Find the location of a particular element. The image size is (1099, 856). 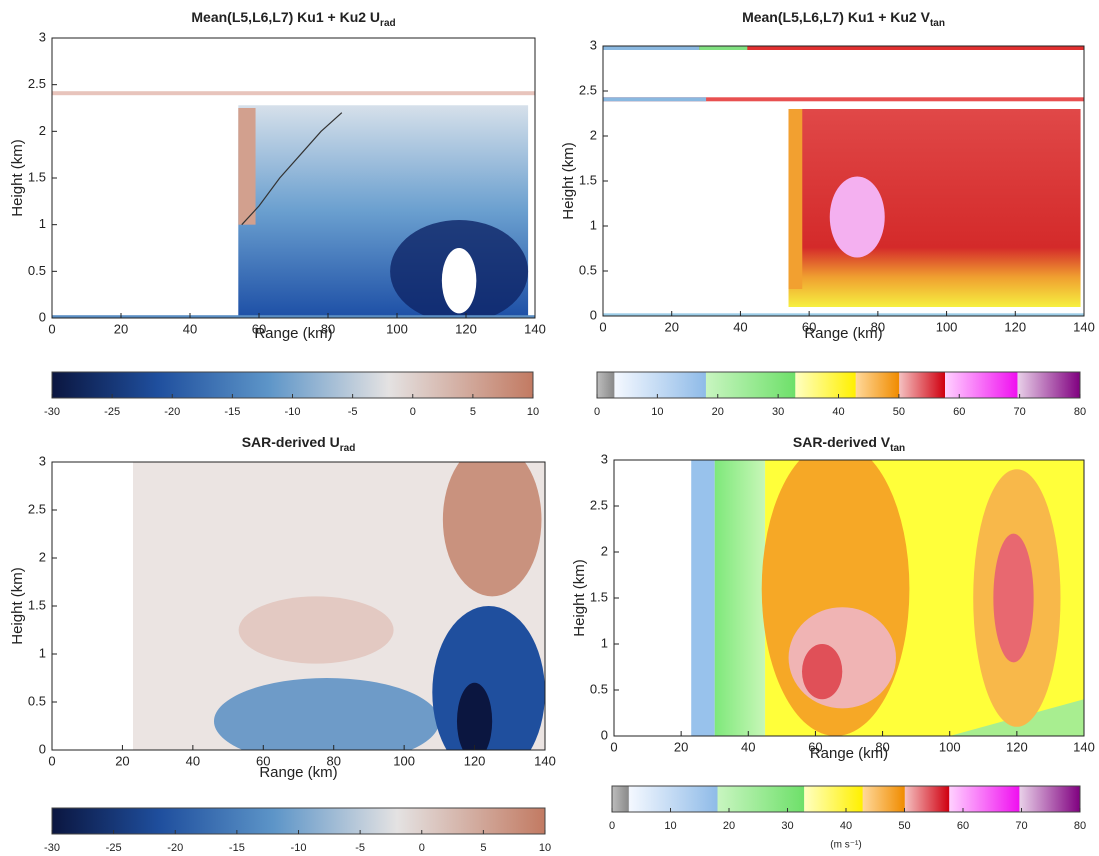

y-tick-label: 1 is located at coordinates (42, 223).